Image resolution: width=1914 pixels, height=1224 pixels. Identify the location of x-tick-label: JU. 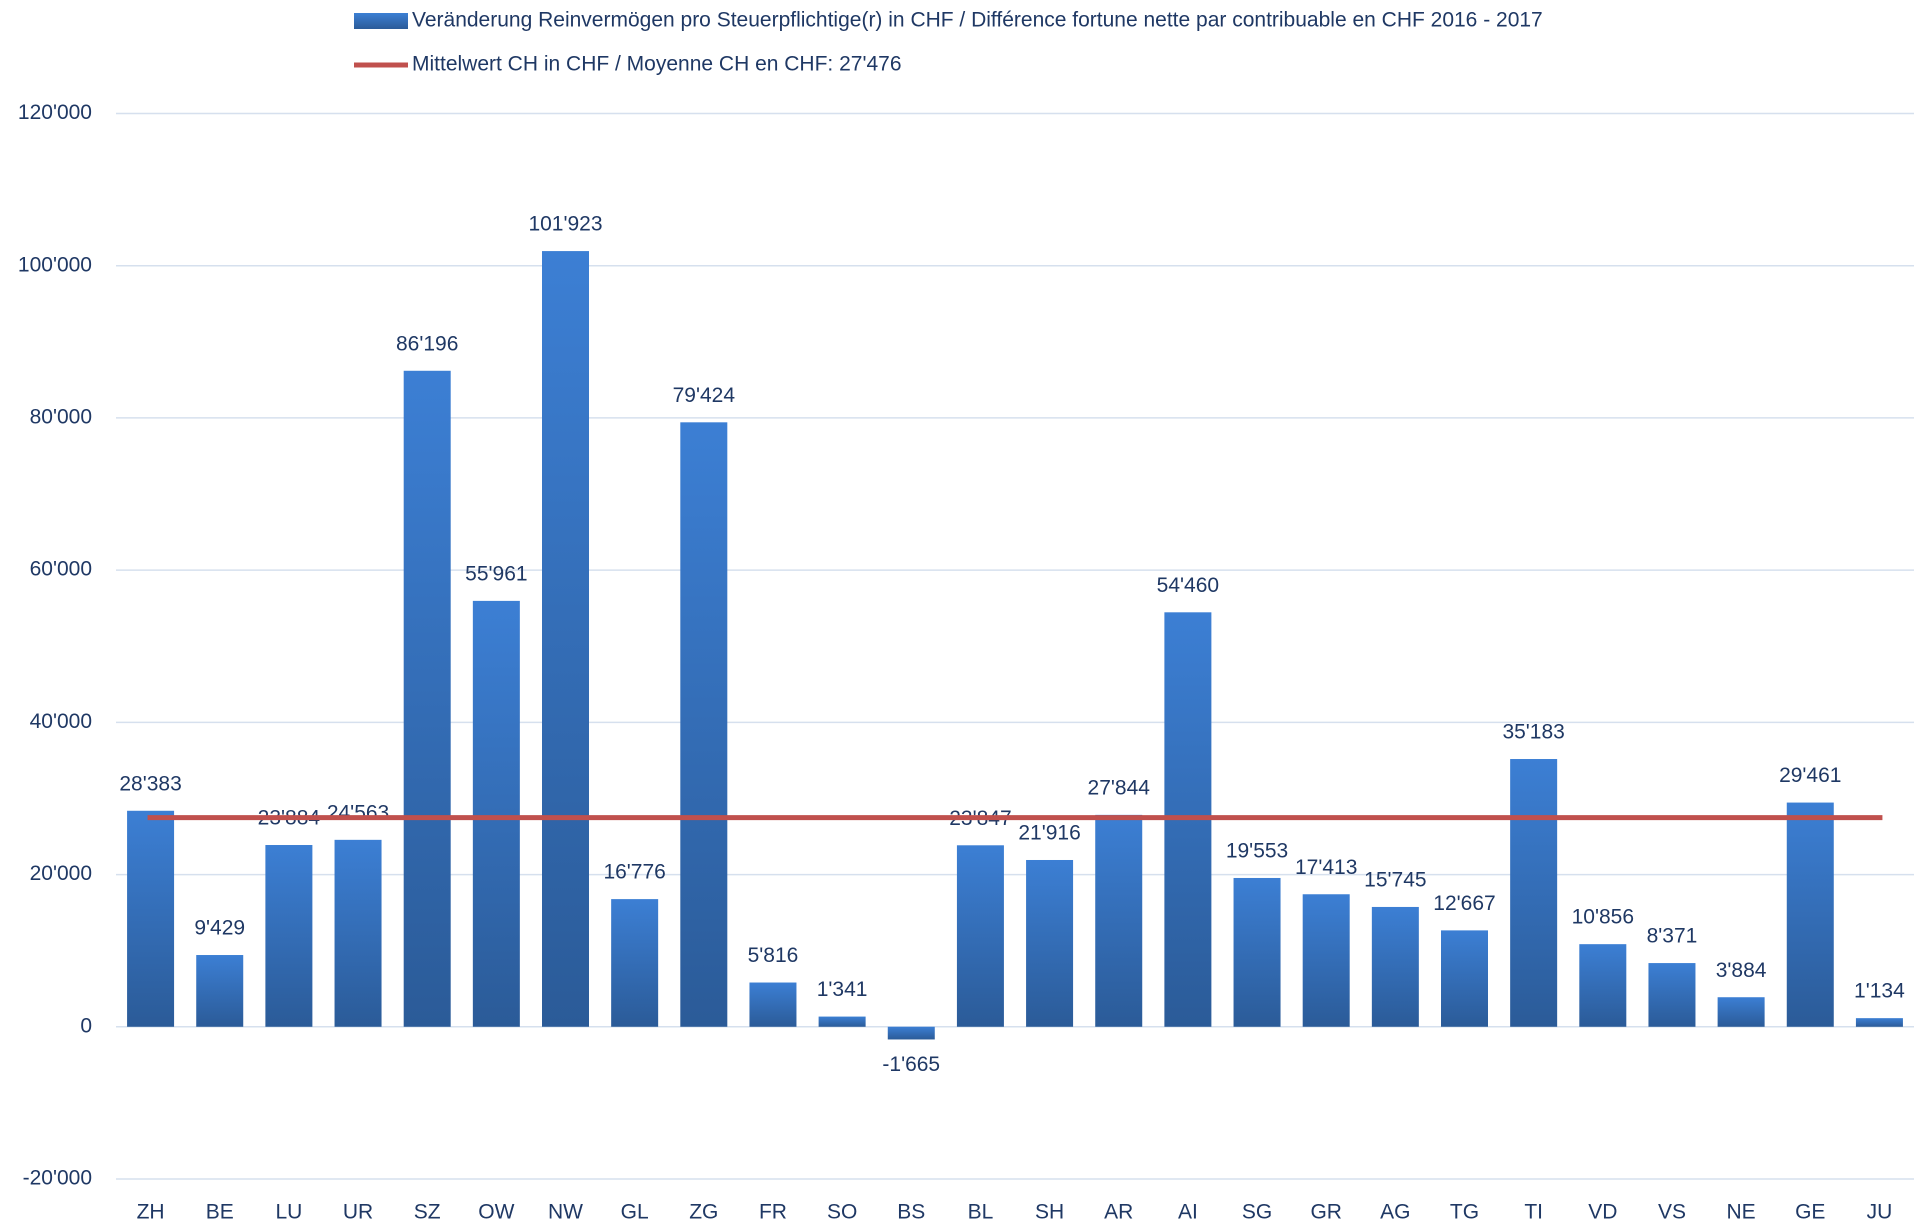
(1880, 1212).